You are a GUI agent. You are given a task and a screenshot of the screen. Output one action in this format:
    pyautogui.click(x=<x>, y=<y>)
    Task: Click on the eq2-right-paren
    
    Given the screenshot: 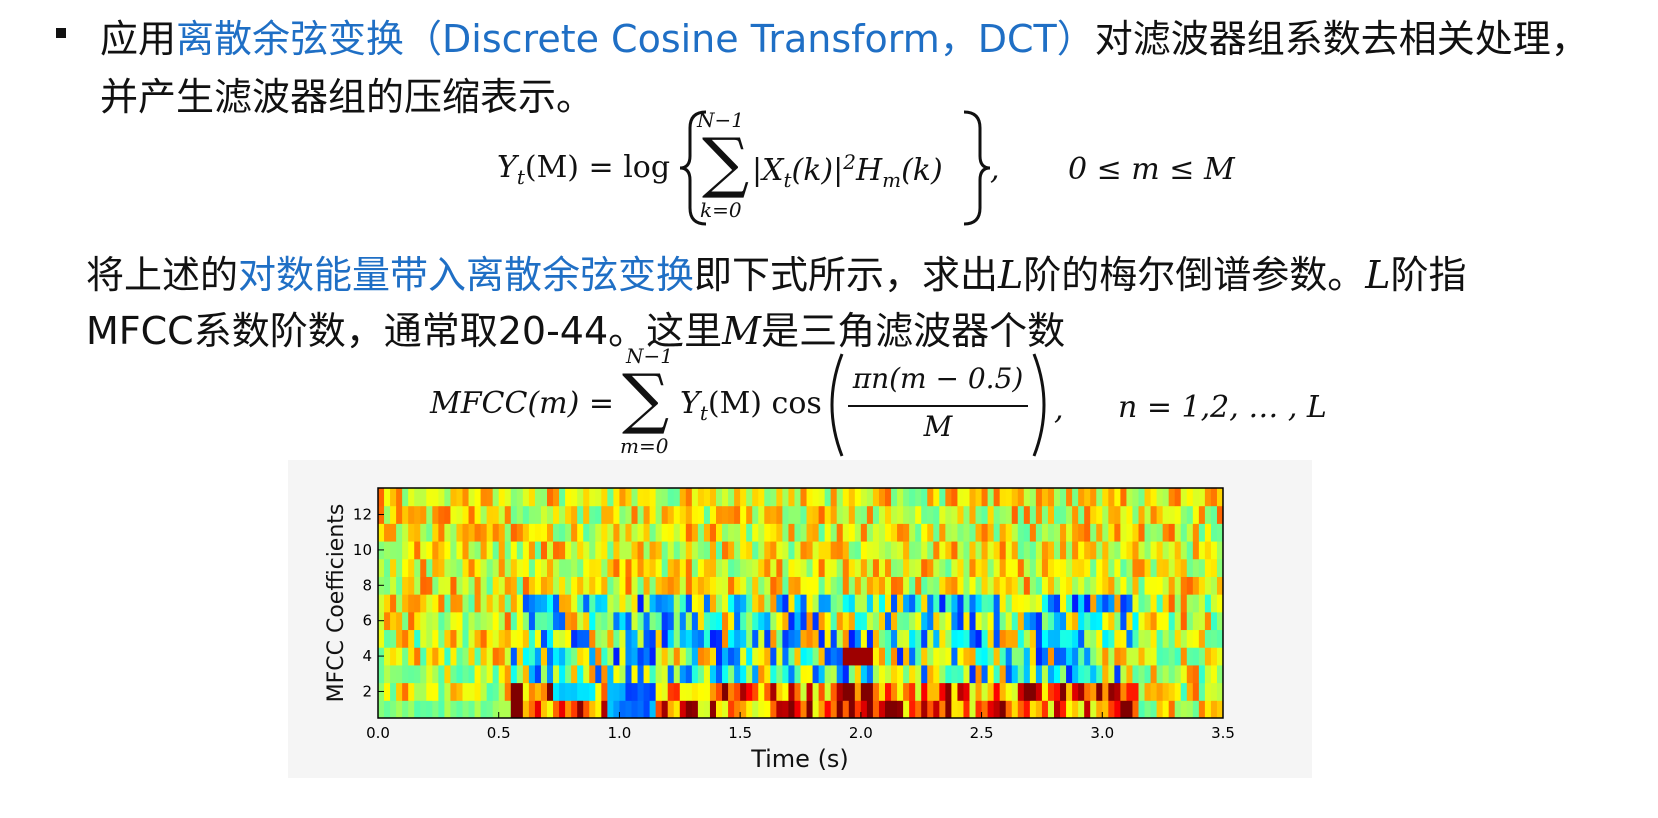 What is the action you would take?
    pyautogui.click(x=1039, y=405)
    